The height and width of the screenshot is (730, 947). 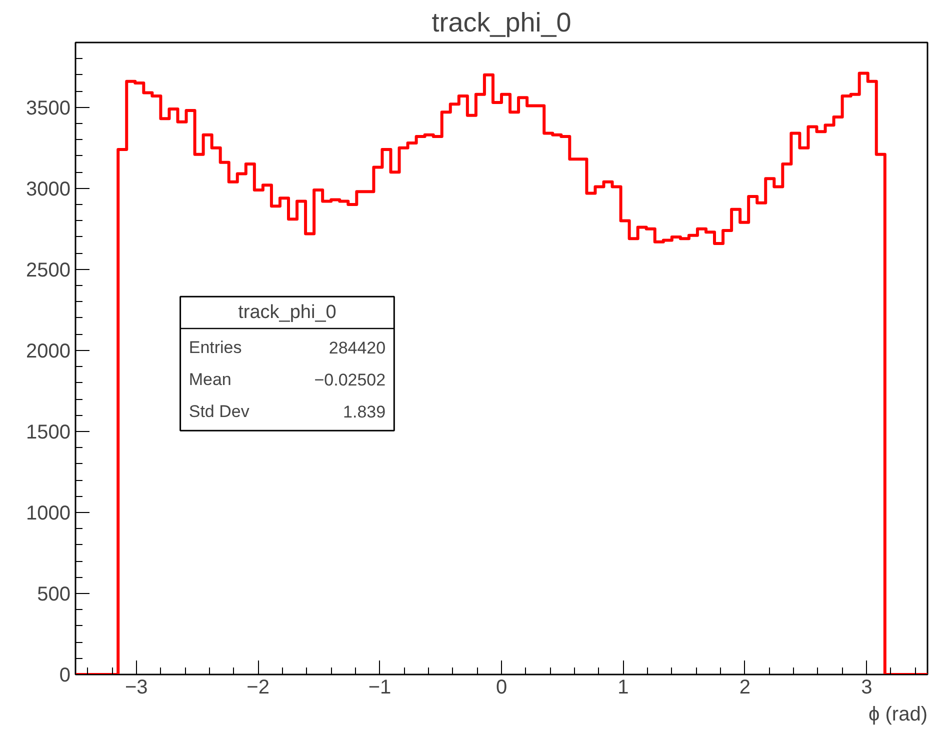 I want to click on annotation: track_phi_0, so click(x=287, y=313).